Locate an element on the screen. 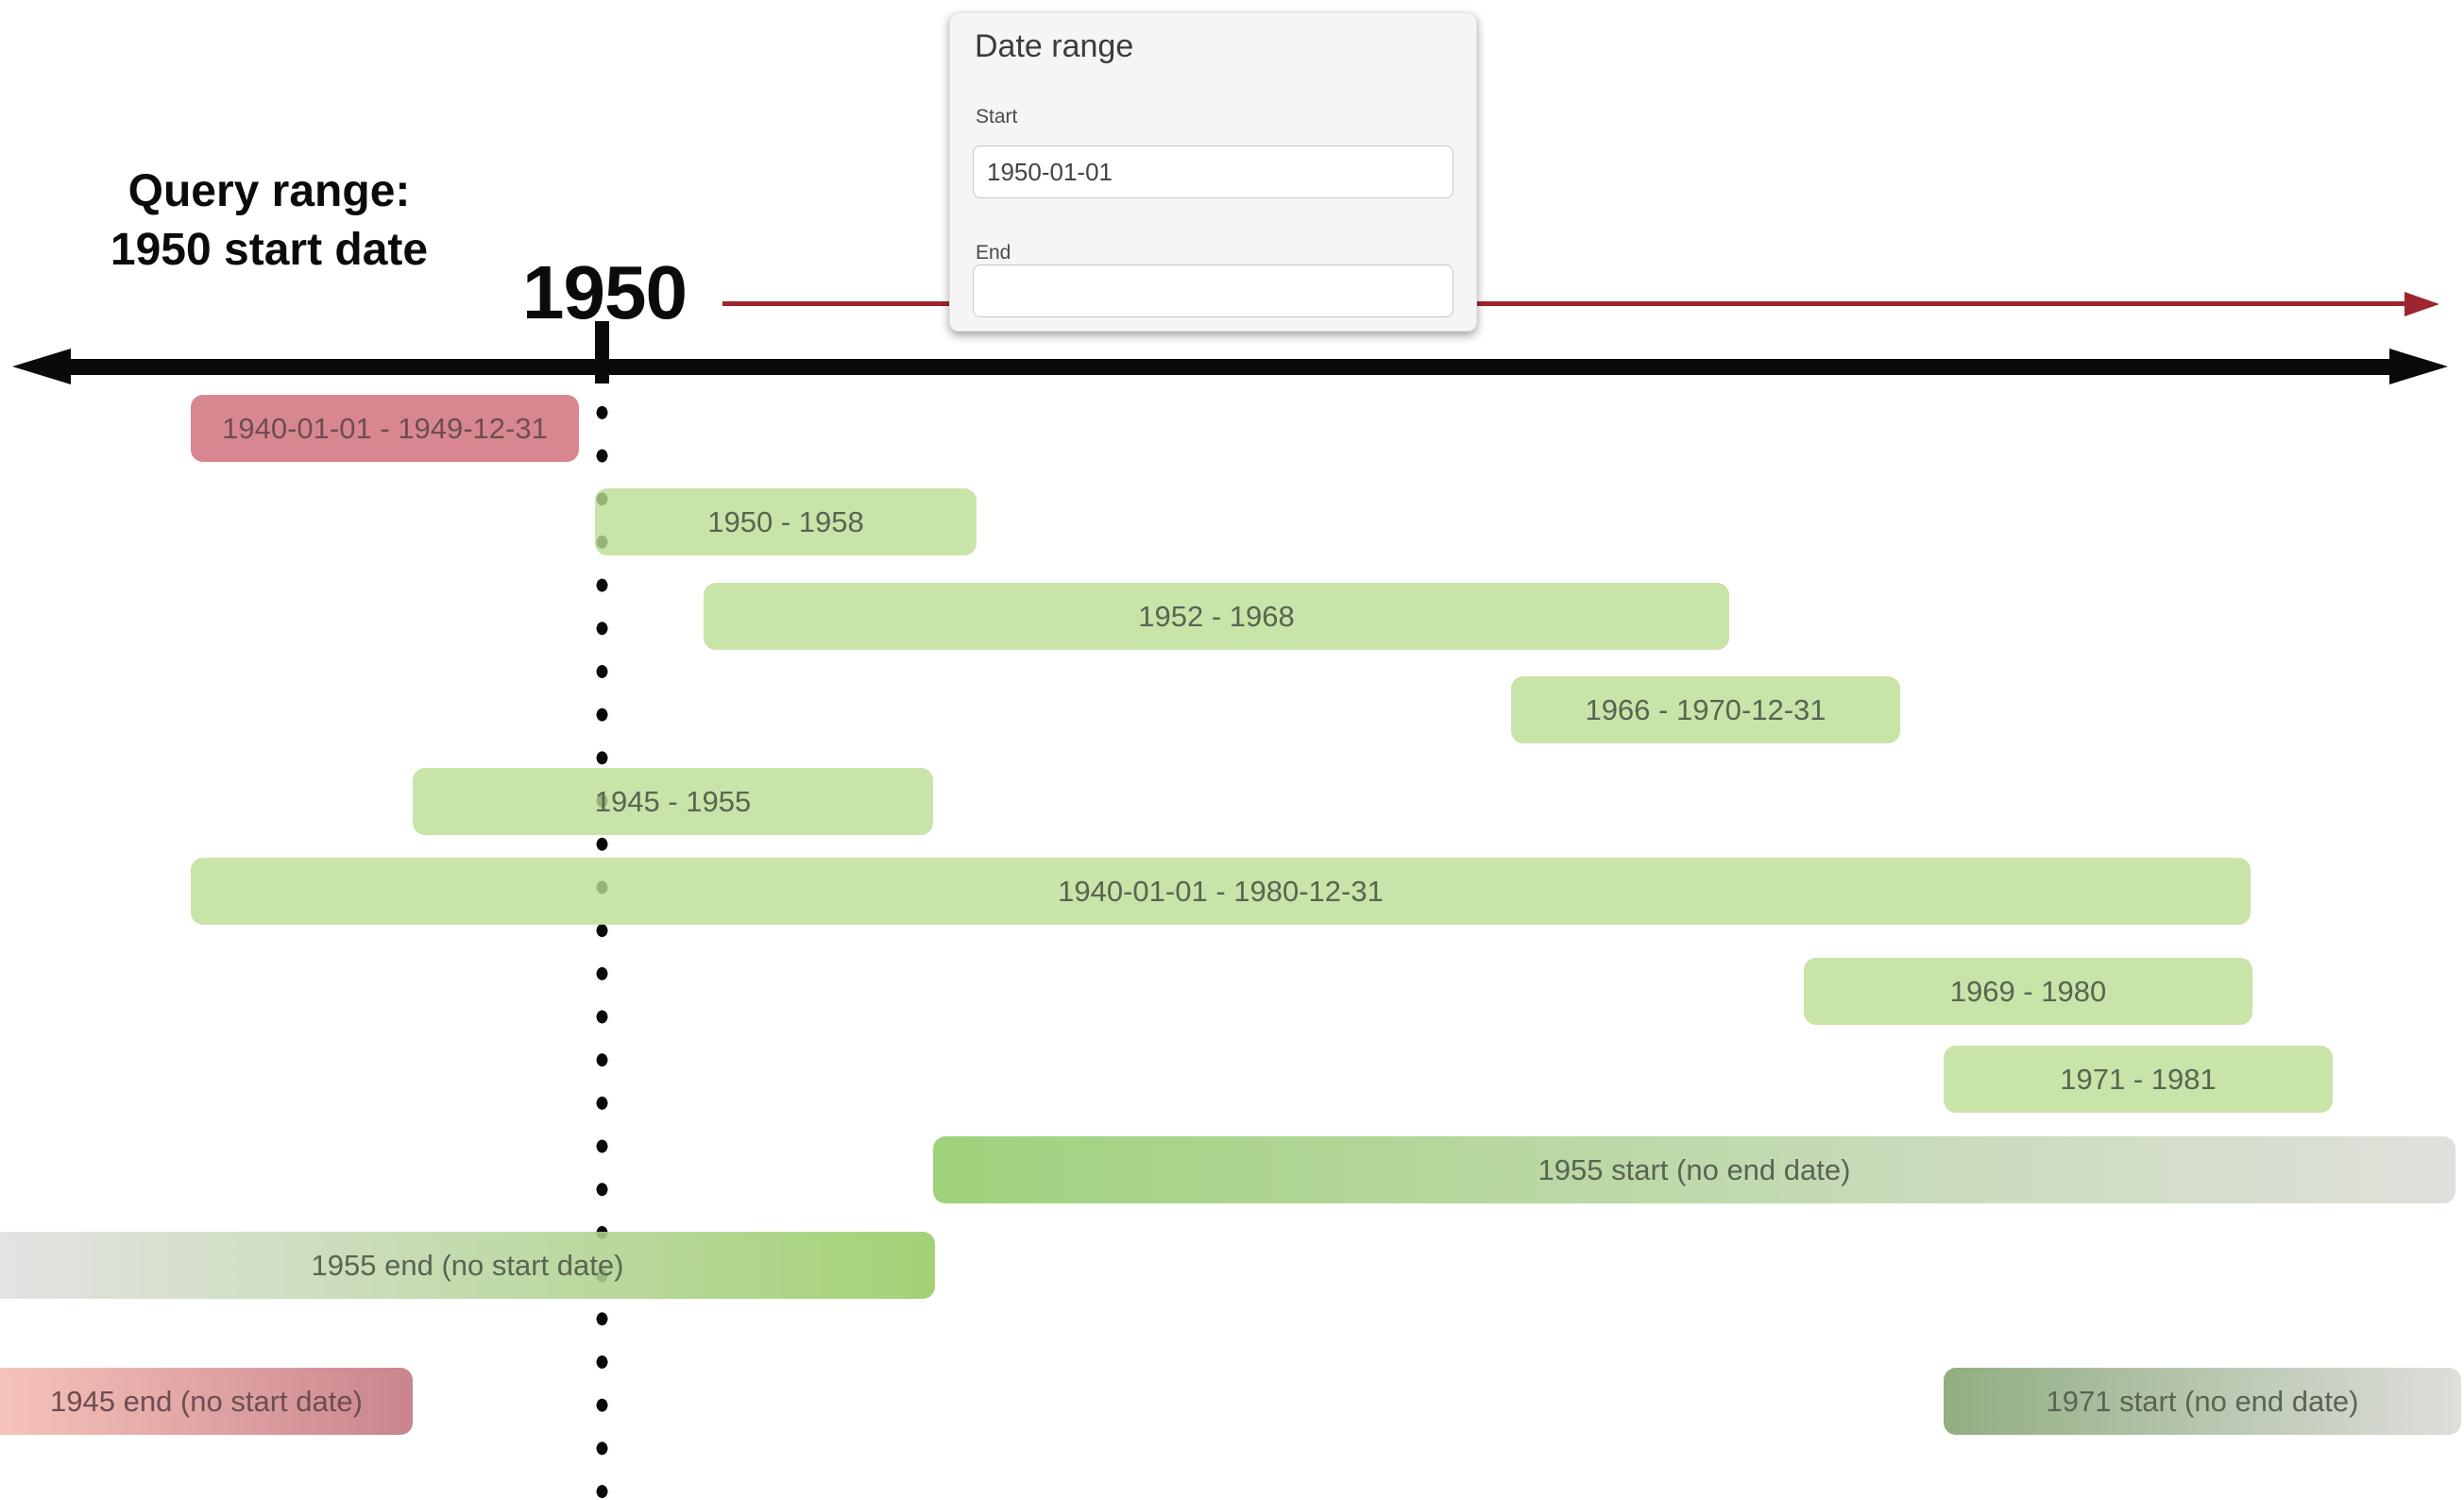 This screenshot has width=2464, height=1500. timeline-bar: 1945 end (no start date) is located at coordinates (207, 1402).